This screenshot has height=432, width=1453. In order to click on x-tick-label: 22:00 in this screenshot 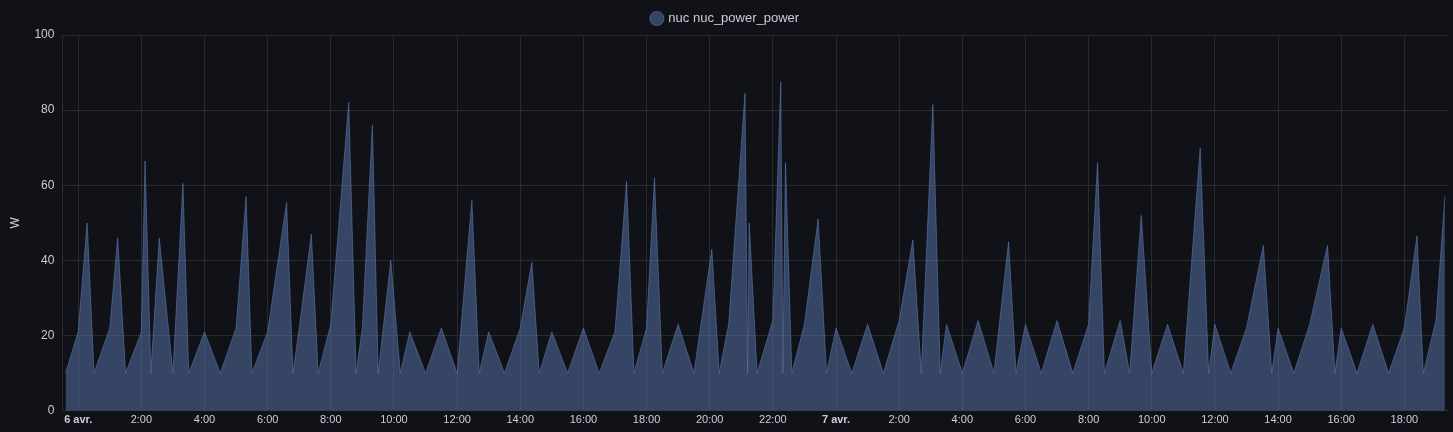, I will do `click(773, 419)`.